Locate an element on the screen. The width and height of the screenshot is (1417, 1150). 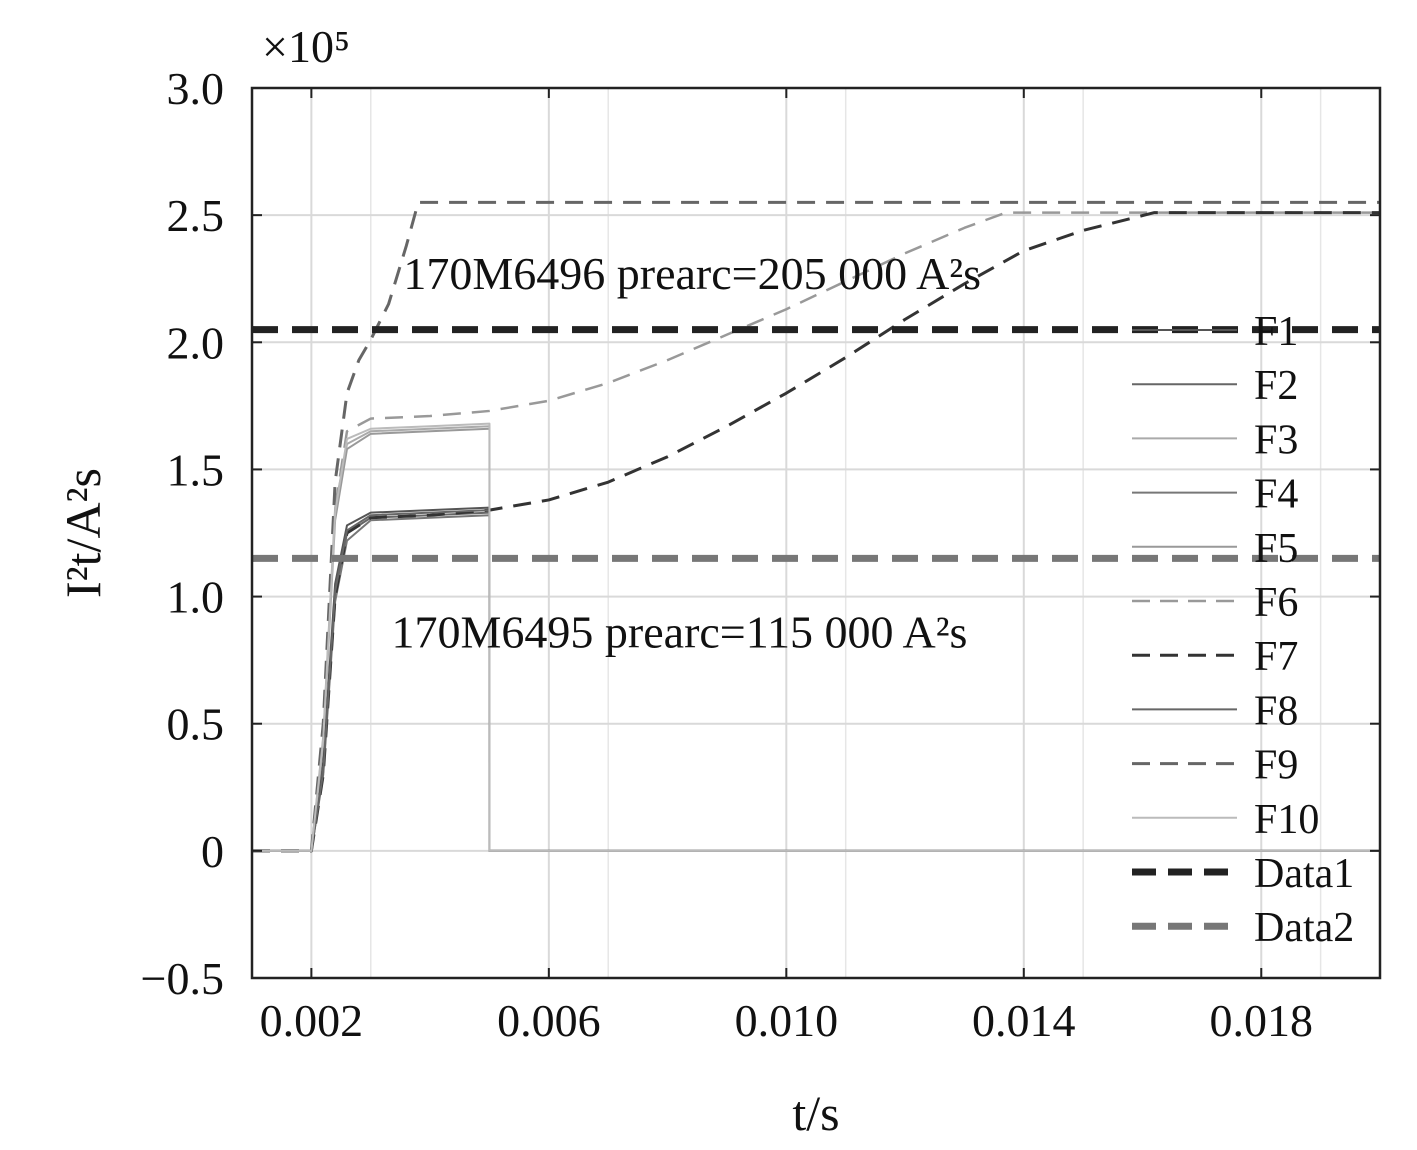
y-tick-label: 1.5 is located at coordinates (196, 469).